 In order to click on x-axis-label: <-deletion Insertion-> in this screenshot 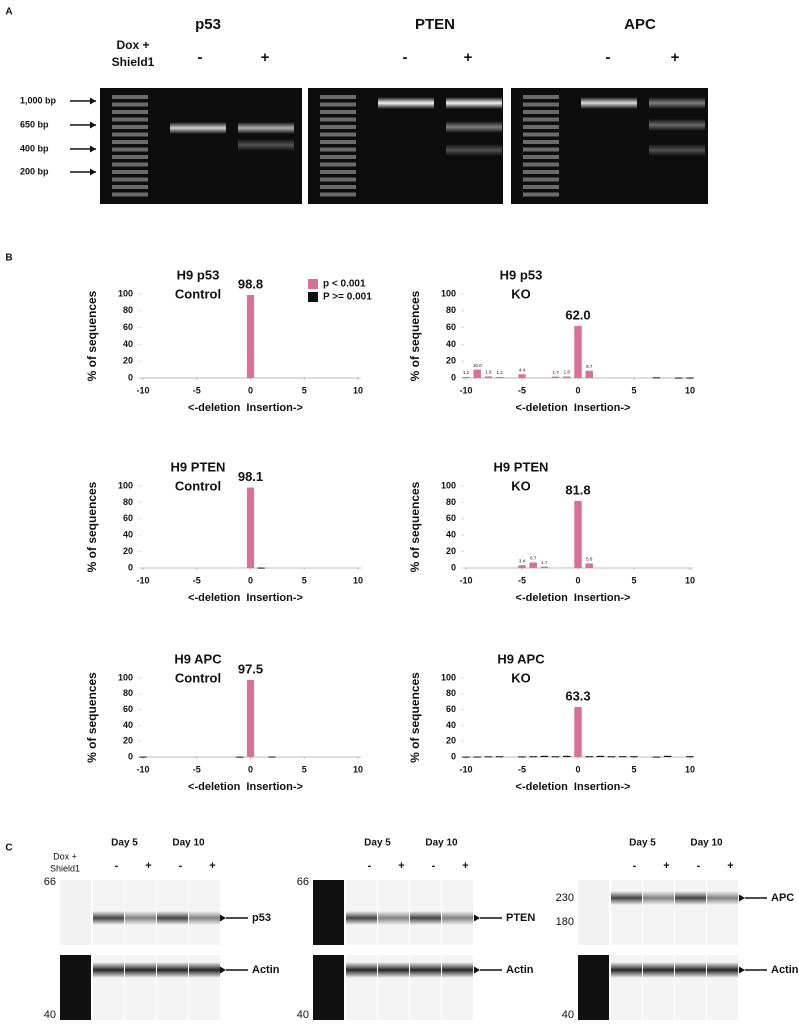, I will do `click(573, 598)`.